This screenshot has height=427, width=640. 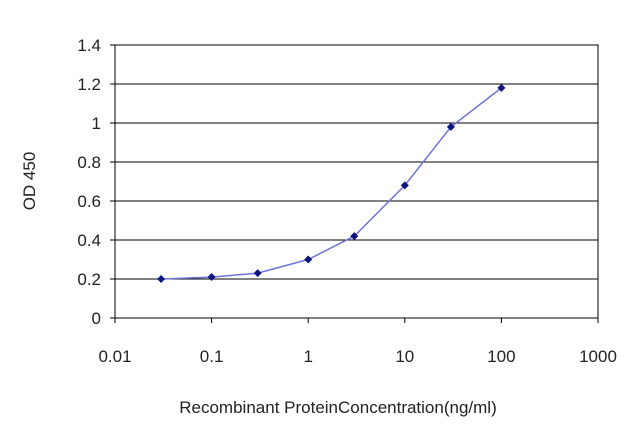 What do you see at coordinates (114, 356) in the screenshot?
I see `x-tick-label: 0.01` at bounding box center [114, 356].